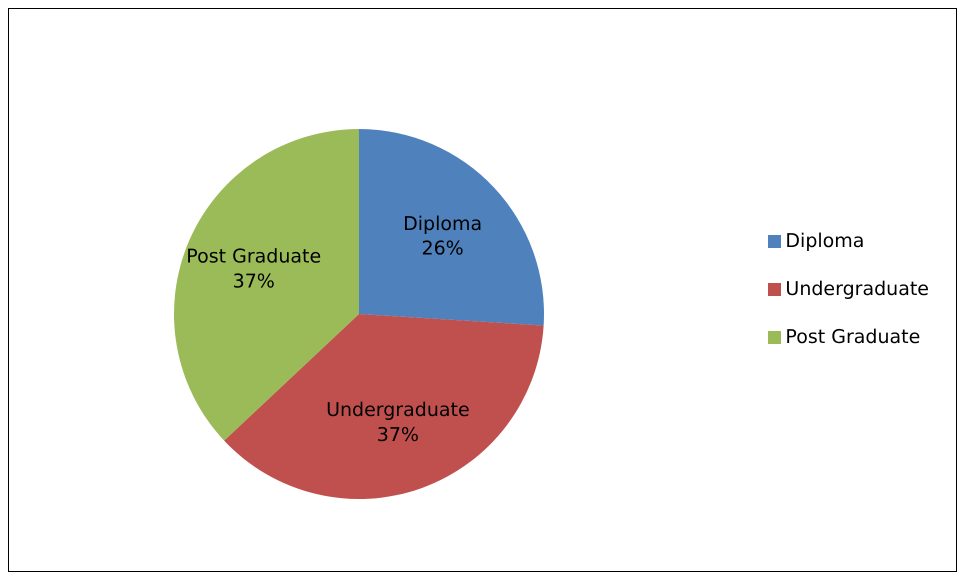 The image size is (965, 580). I want to click on legend-label: Diploma, so click(824, 241).